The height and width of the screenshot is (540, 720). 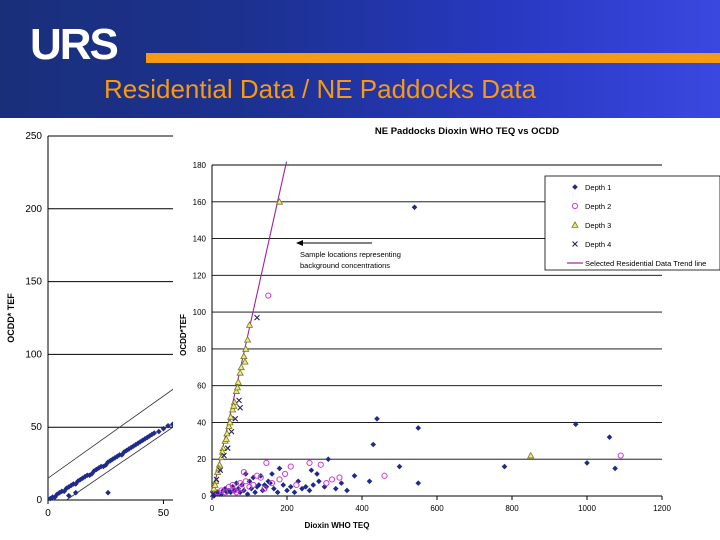 What do you see at coordinates (39, 500) in the screenshot?
I see `left-y-tick-label: 0` at bounding box center [39, 500].